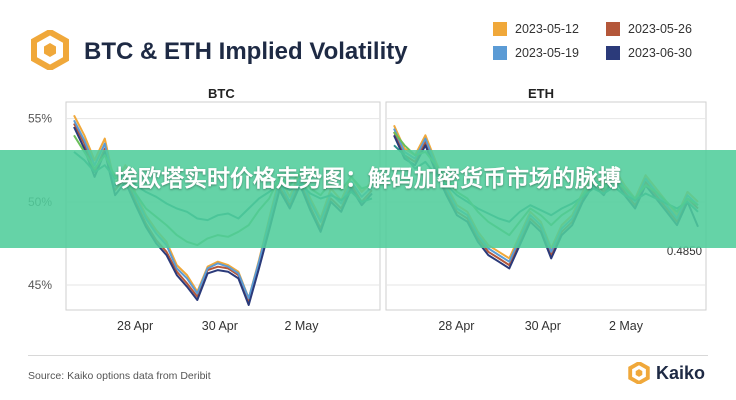 This screenshot has width=736, height=400. Describe the element at coordinates (221, 93) in the screenshot. I see `btc-panel-title: BTC` at that location.